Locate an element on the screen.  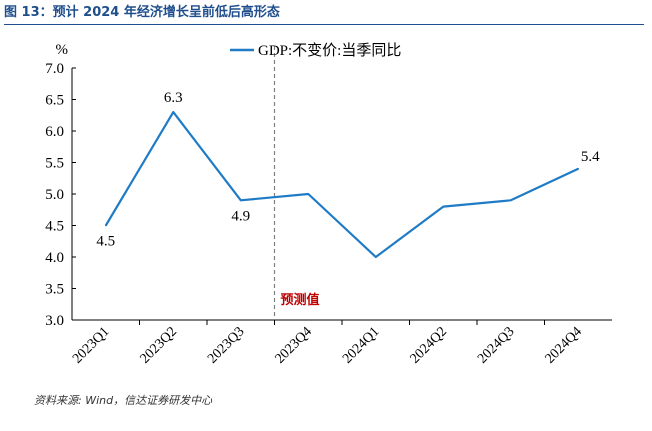
legend: GDP:不变价:当季同比 is located at coordinates (315, 50).